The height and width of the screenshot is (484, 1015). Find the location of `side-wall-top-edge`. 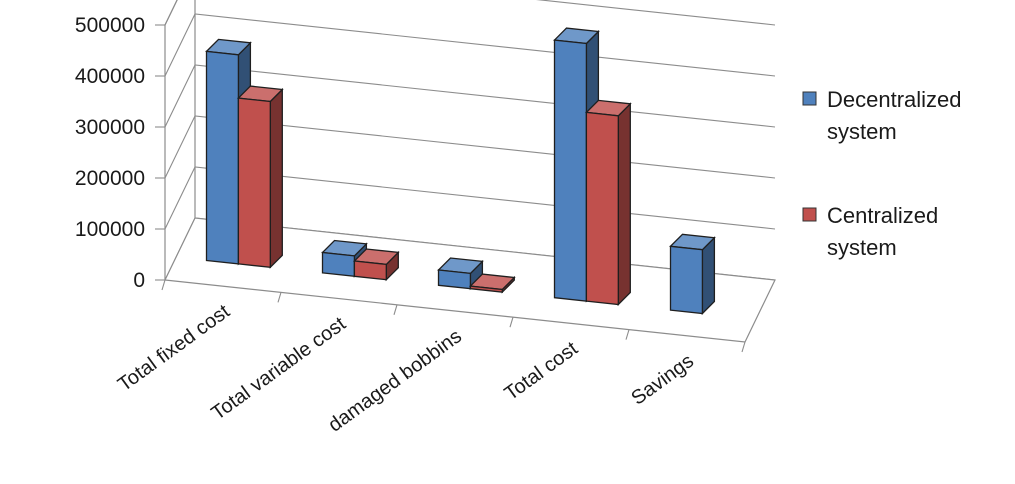

side-wall-top-edge is located at coordinates (171, 13).